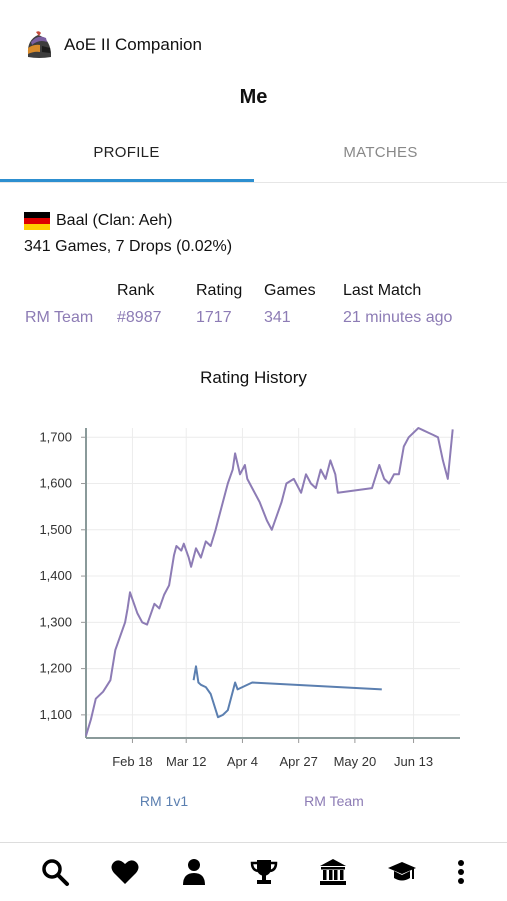 Image resolution: width=507 pixels, height=901 pixels. I want to click on y-tick-label: 1,700, so click(55, 436).